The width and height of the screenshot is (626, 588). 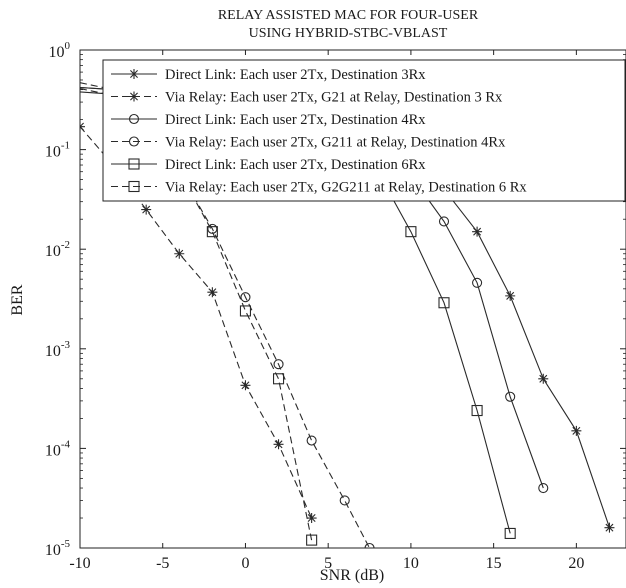 What do you see at coordinates (576, 563) in the screenshot?
I see `x-tick-label: 20` at bounding box center [576, 563].